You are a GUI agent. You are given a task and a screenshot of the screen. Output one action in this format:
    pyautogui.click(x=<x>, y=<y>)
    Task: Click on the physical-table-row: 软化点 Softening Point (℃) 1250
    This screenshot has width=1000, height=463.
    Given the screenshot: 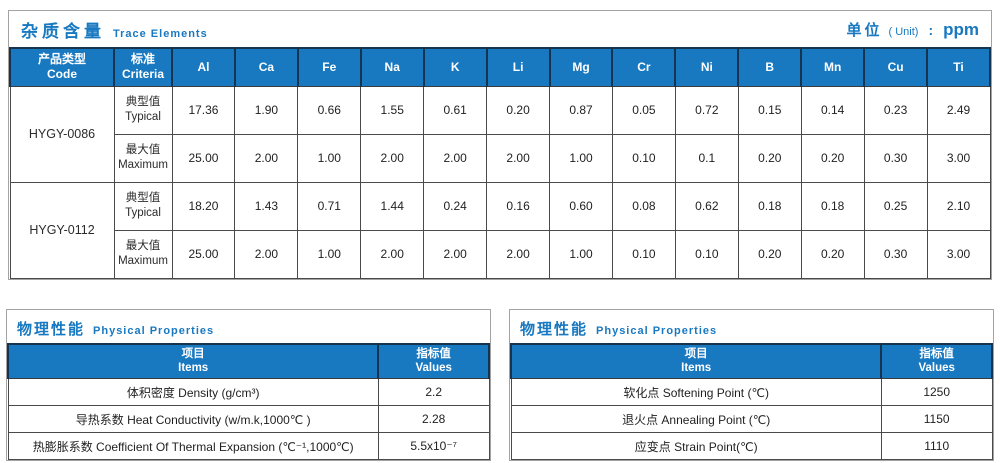 What is the action you would take?
    pyautogui.click(x=751, y=392)
    